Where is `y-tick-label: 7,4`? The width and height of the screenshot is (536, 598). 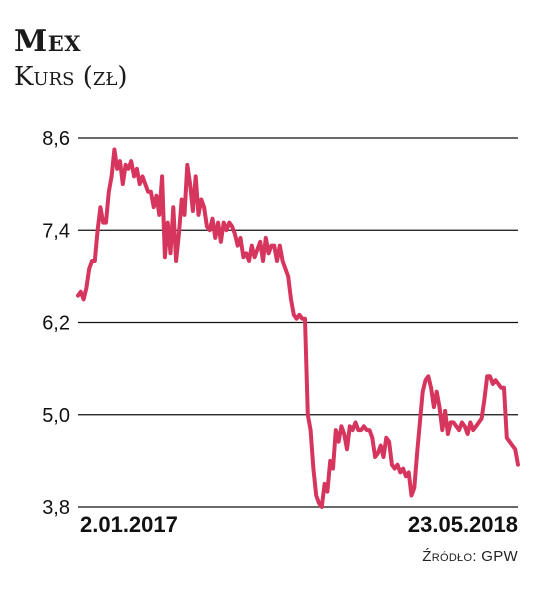 y-tick-label: 7,4 is located at coordinates (56, 231).